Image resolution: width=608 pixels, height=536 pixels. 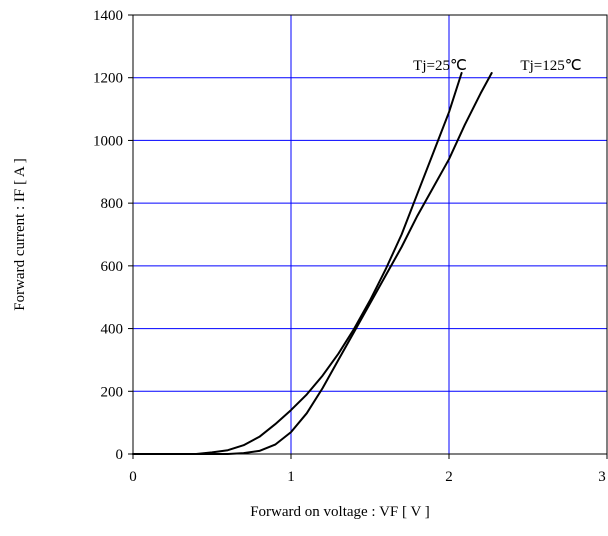 I want to click on x-tick-label: 3, so click(x=602, y=477).